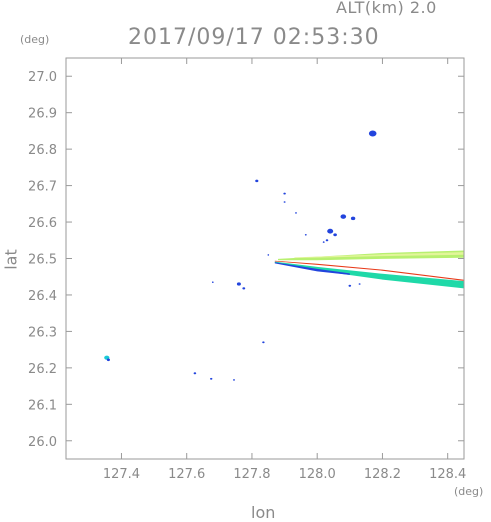 This screenshot has height=522, width=491. I want to click on x-tick-label: 128.4, so click(447, 474).